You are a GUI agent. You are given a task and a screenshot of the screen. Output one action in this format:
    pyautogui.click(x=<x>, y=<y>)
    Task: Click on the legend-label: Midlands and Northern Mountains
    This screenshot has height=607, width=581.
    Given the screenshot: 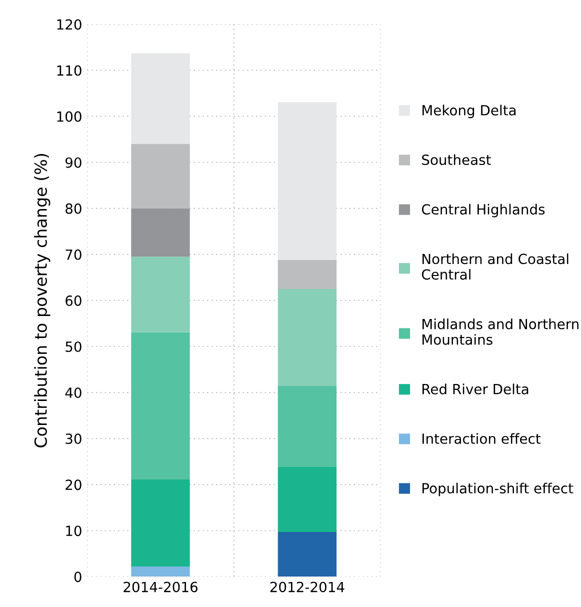 What is the action you would take?
    pyautogui.click(x=500, y=331)
    